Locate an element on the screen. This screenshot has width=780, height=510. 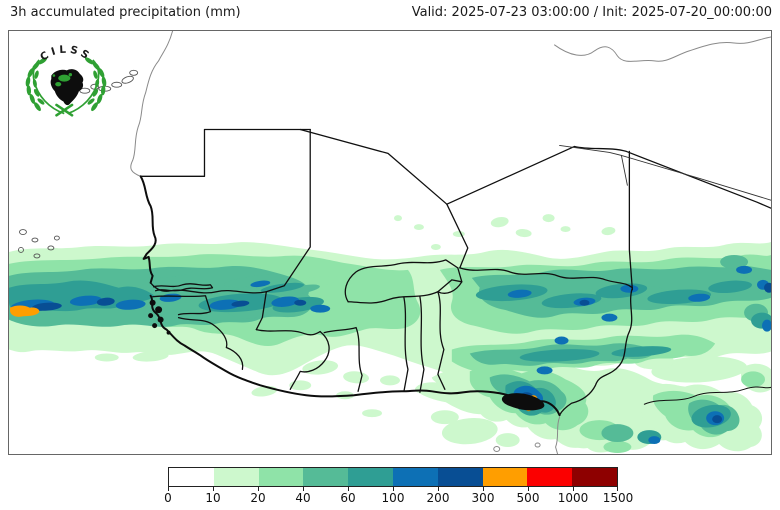
logo-text-arc: CILSS is located at coordinates (66, 54).